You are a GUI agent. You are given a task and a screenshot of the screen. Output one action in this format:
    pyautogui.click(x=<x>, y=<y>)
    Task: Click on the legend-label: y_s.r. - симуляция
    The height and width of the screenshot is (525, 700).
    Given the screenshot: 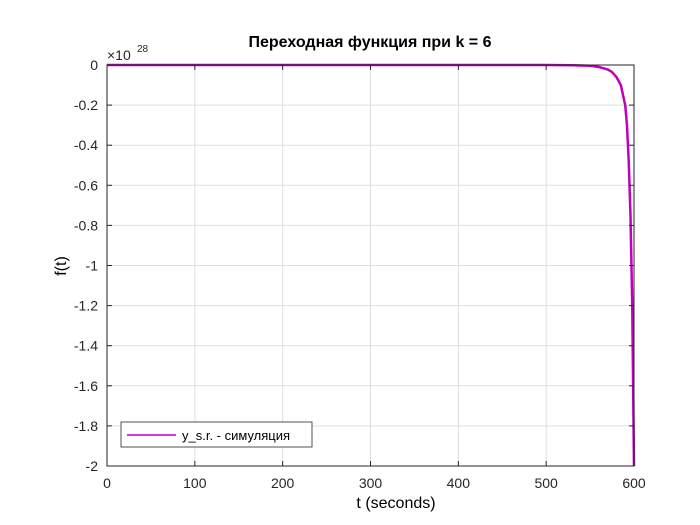 What is the action you would take?
    pyautogui.click(x=236, y=435)
    